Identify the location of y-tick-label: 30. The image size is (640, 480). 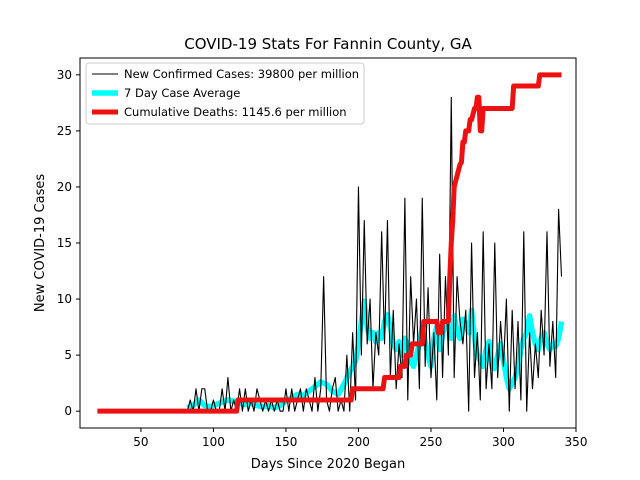
(64, 75).